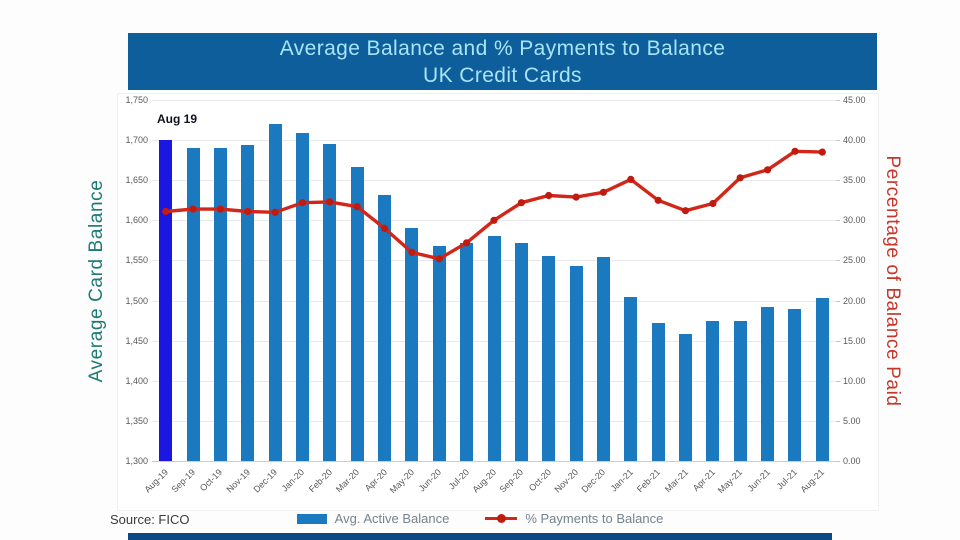 This screenshot has width=960, height=540. What do you see at coordinates (854, 300) in the screenshot?
I see `right-axis-tick-label: 20.00` at bounding box center [854, 300].